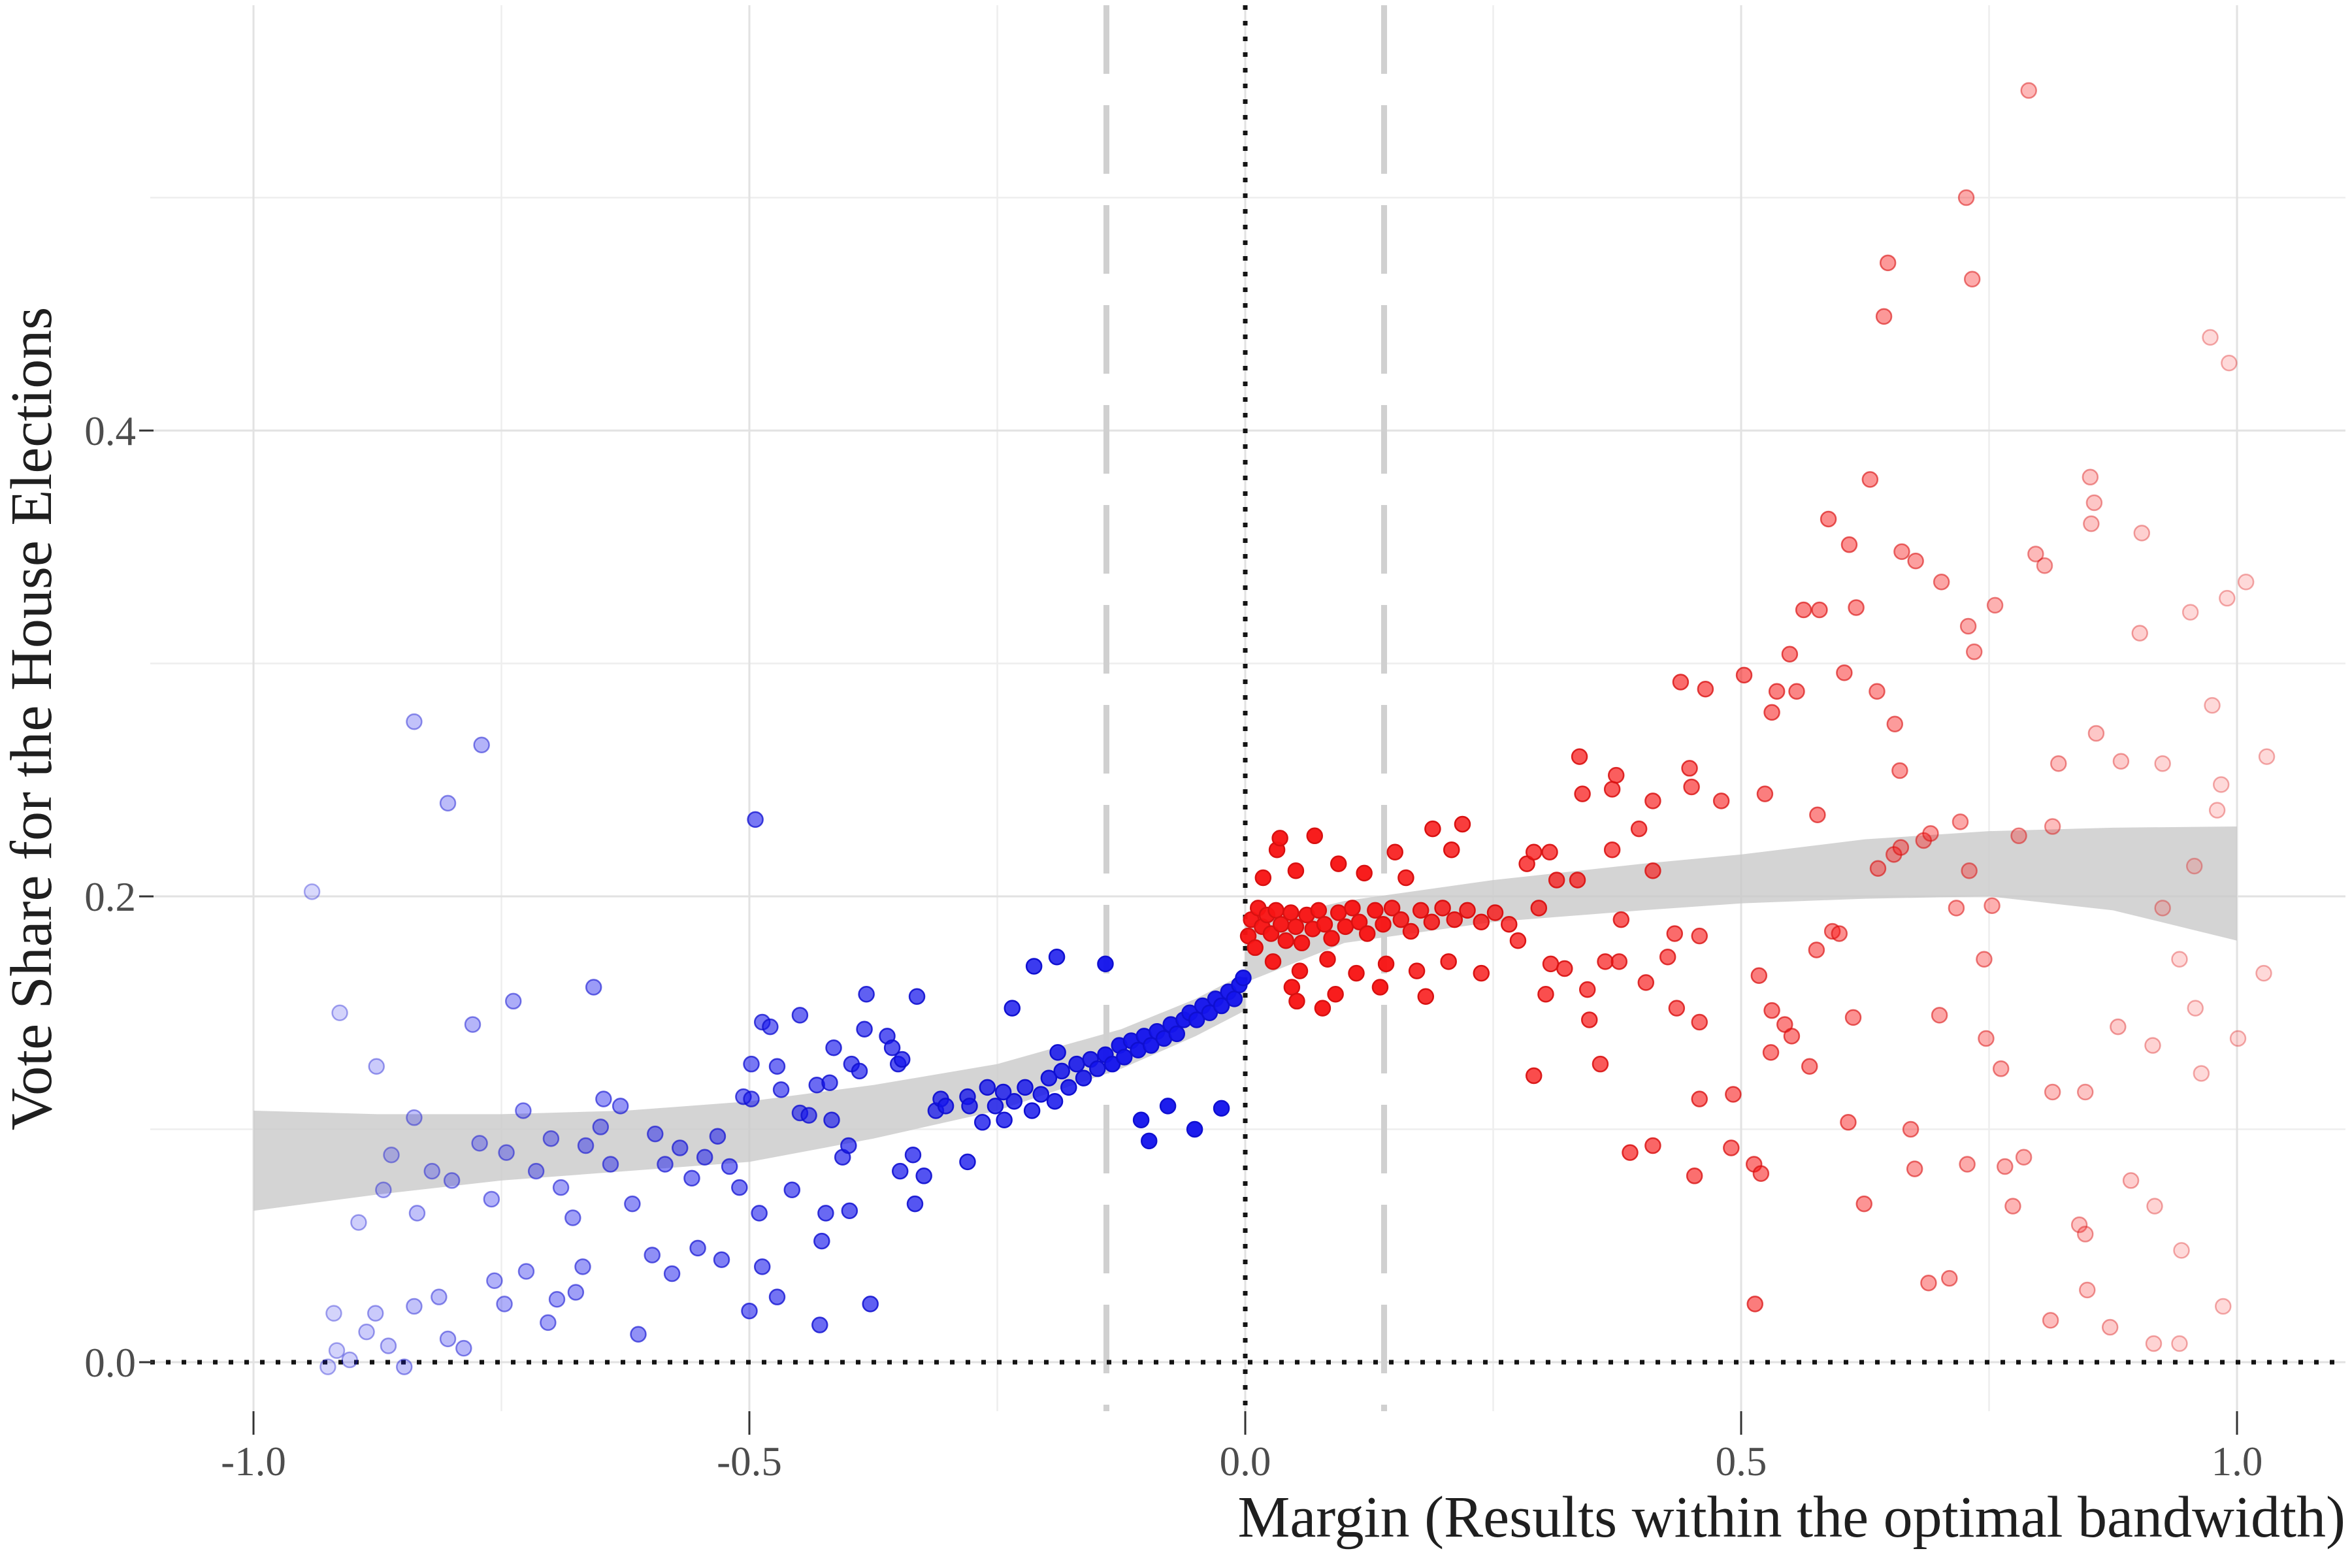  Describe the element at coordinates (110, 897) in the screenshot. I see `y-tick-label: 0.2` at that location.